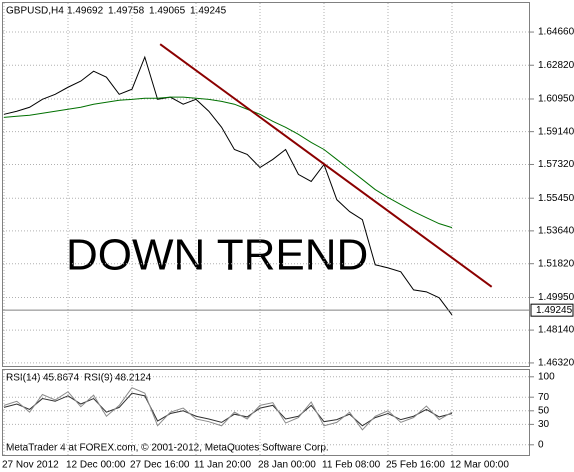  Describe the element at coordinates (23, 378) in the screenshot. I see `rsi14-name: RSI(14)` at that location.